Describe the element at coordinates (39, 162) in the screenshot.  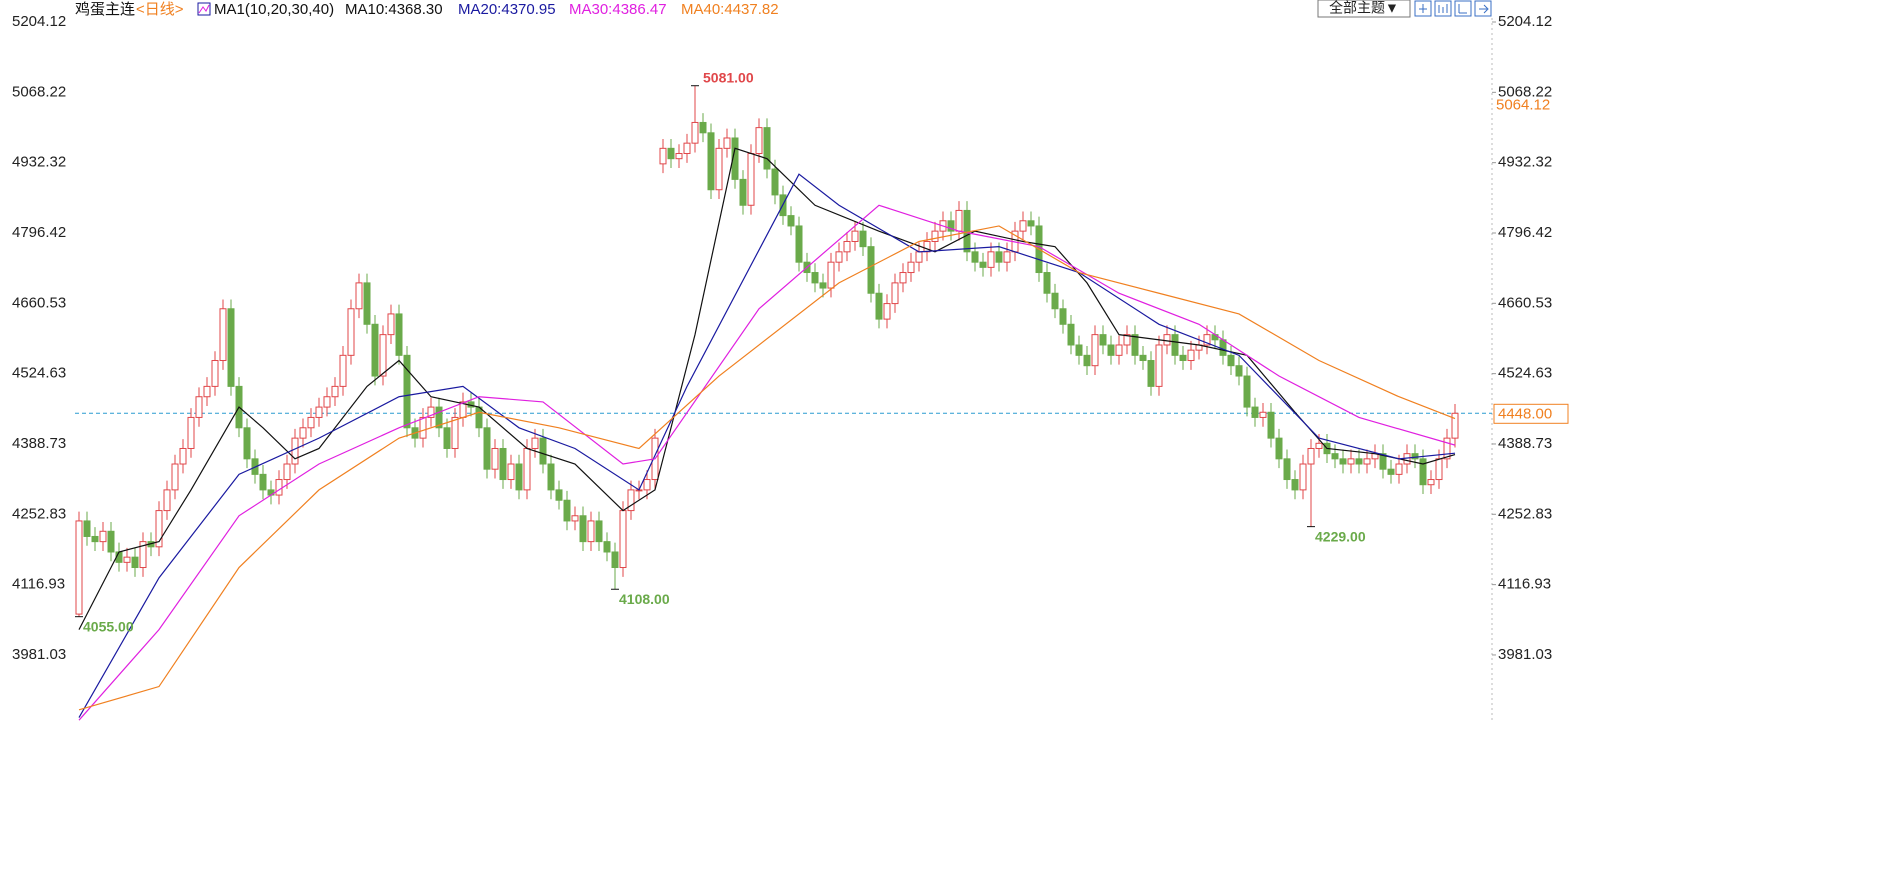
I see `y-tick-label: 4932.32` at that location.